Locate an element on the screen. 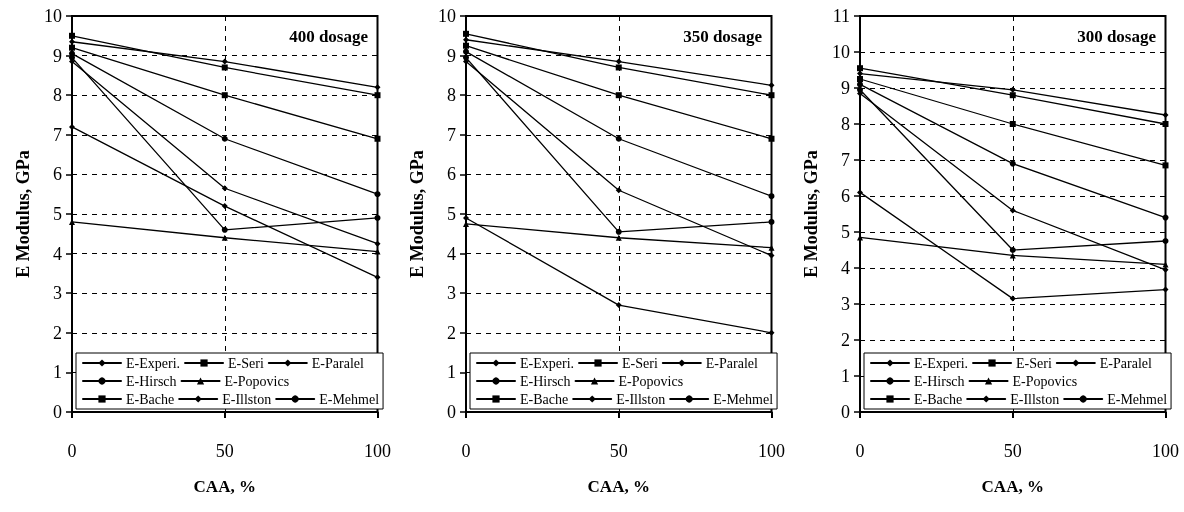  annotation: 350 dosage is located at coordinates (723, 36).